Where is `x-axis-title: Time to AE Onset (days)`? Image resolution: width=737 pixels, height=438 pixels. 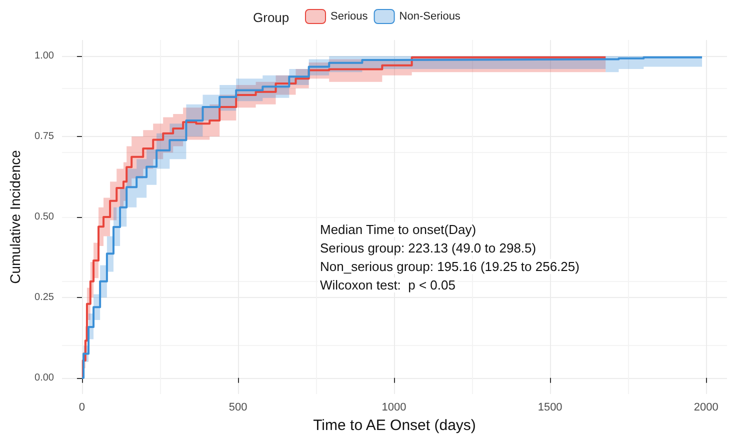 x-axis-title: Time to AE Onset (days) is located at coordinates (394, 425).